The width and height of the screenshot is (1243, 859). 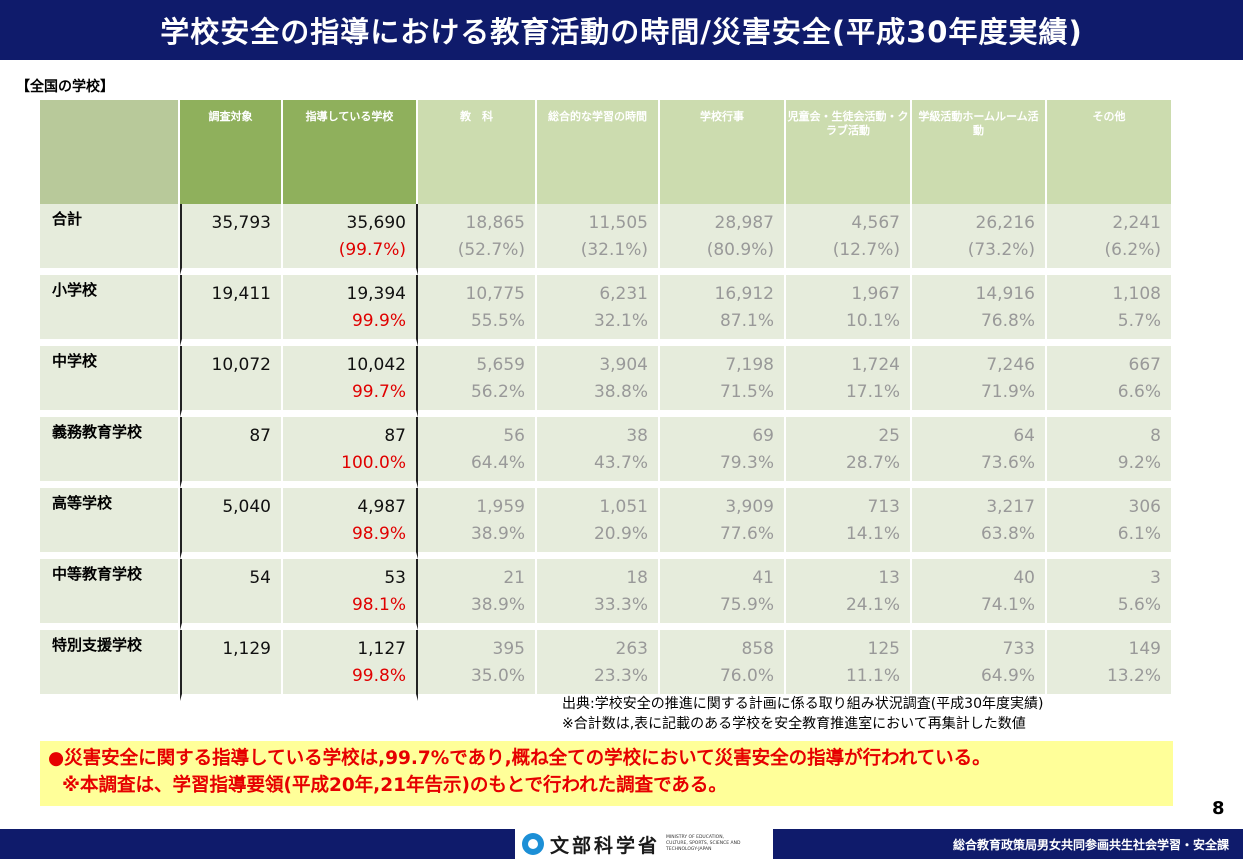 What do you see at coordinates (979, 452) in the screenshot?
I see `cell-activity: 64 73.6%` at bounding box center [979, 452].